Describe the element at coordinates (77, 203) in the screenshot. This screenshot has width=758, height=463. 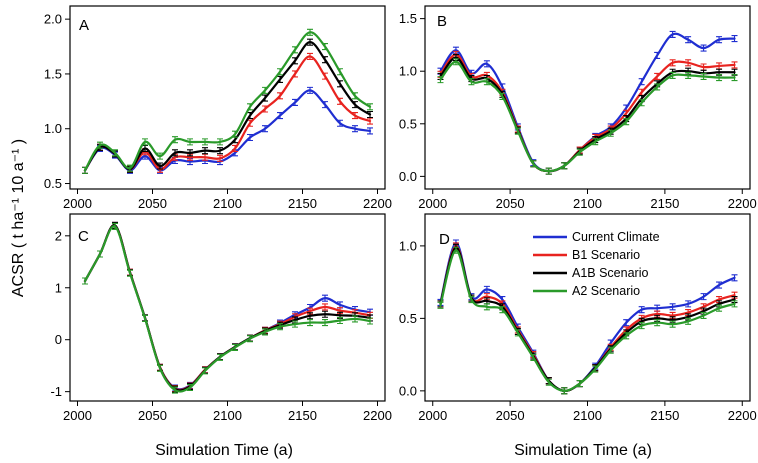
I see `panel-a-x-tick-label-2000: 2000` at that location.